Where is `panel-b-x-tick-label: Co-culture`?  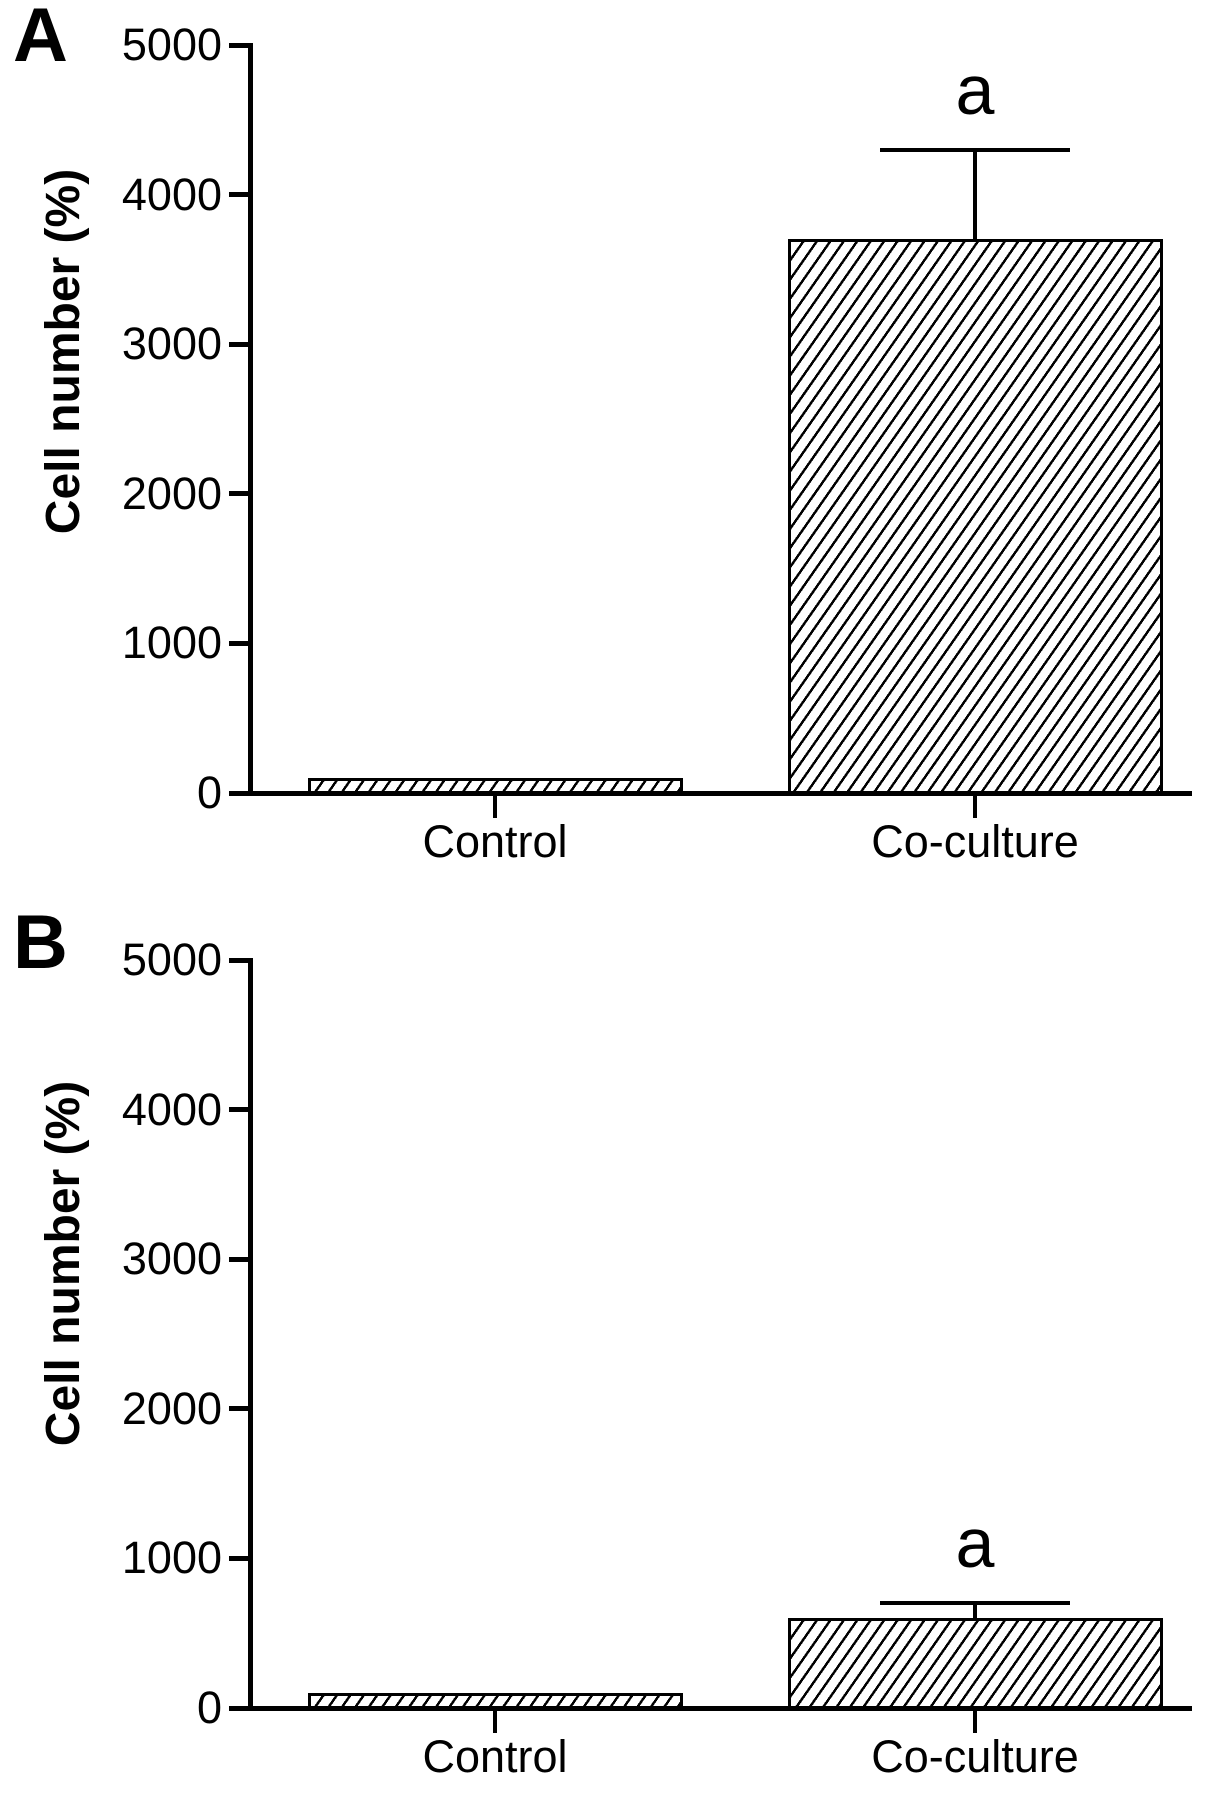
panel-b-x-tick-label: Co-culture is located at coordinates (975, 1756).